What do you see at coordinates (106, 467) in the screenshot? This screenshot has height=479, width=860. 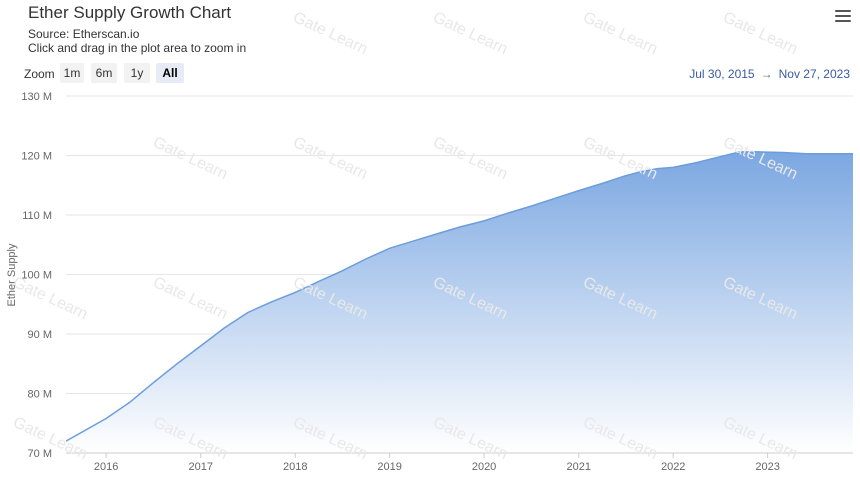 I see `x-tick-label: 2016` at bounding box center [106, 467].